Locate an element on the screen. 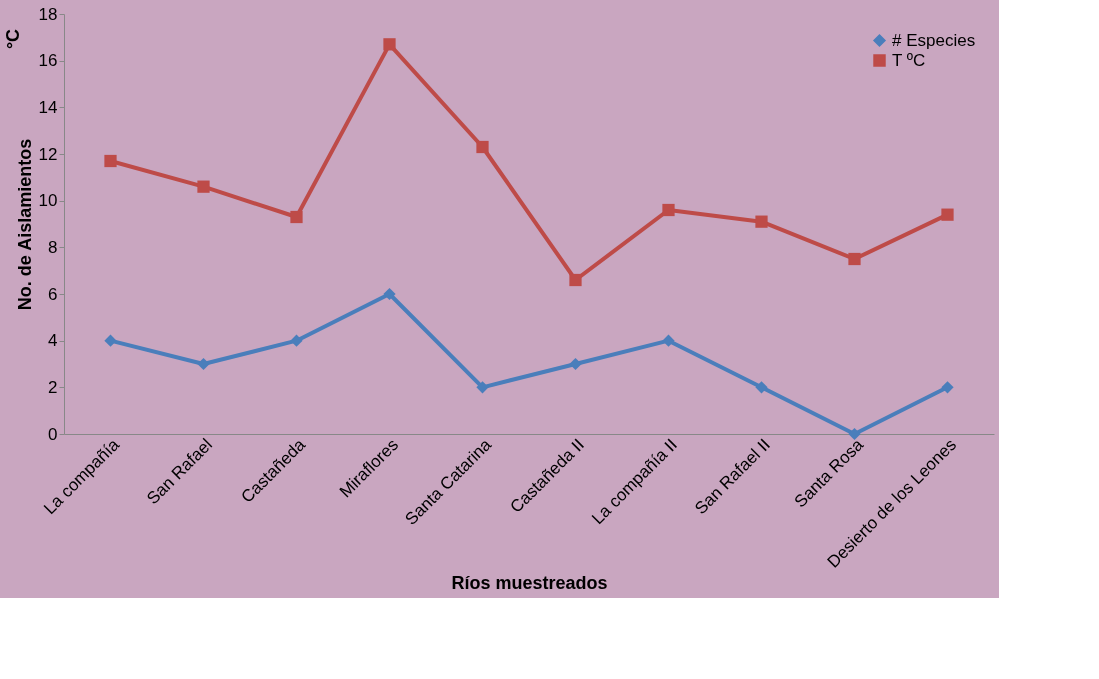 This screenshot has width=1099, height=679. y-tick-label: 6 is located at coordinates (53, 294).